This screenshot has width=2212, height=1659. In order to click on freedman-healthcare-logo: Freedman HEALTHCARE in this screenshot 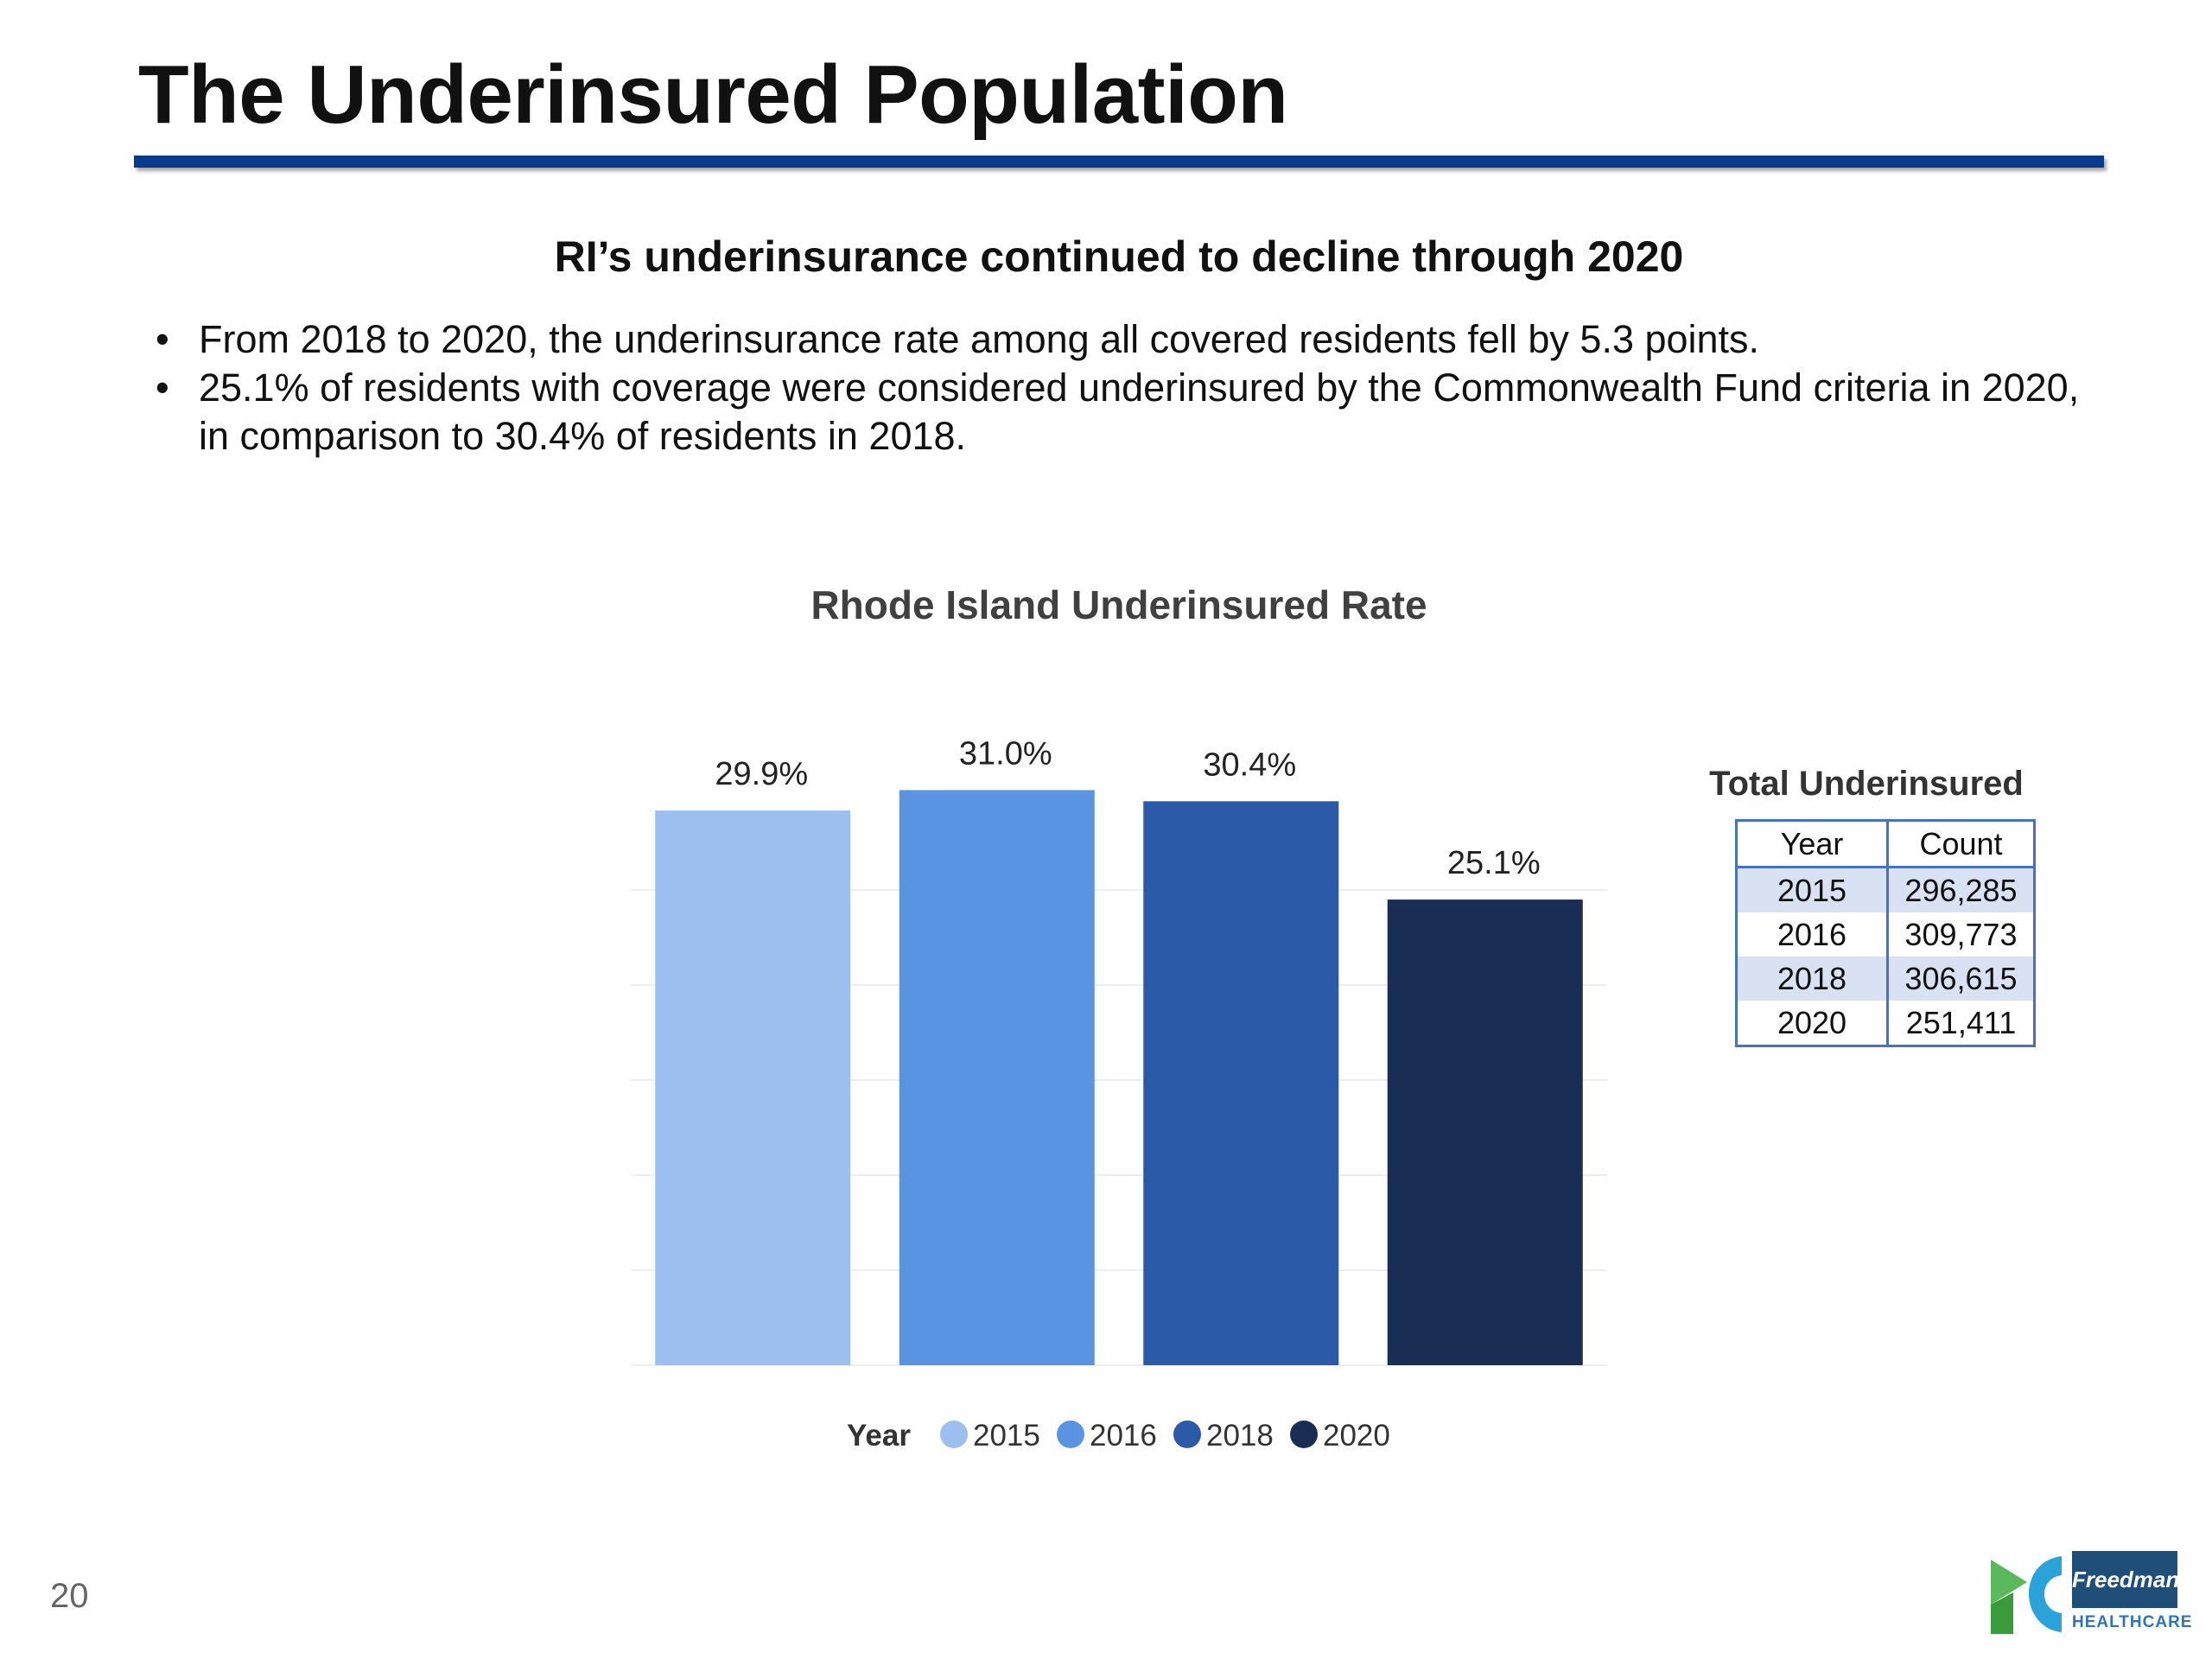, I will do `click(2132, 1594)`.